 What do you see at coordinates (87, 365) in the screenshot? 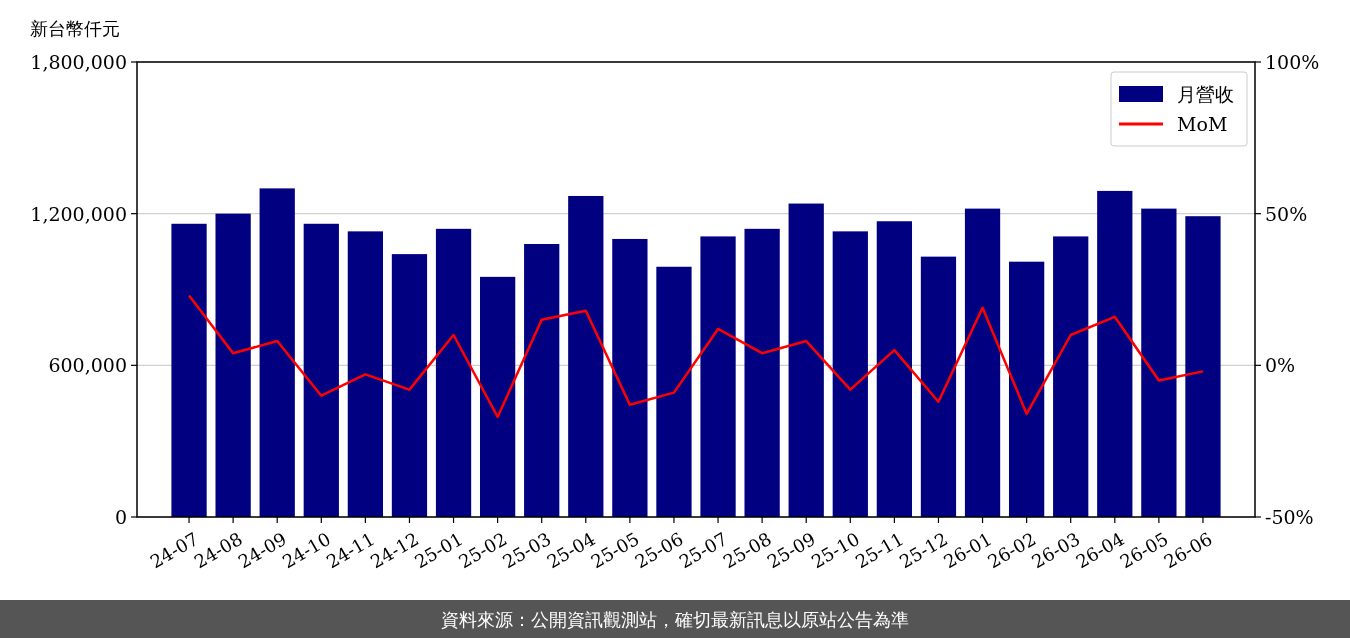
I see `y-tick-label: 600,000` at bounding box center [87, 365].